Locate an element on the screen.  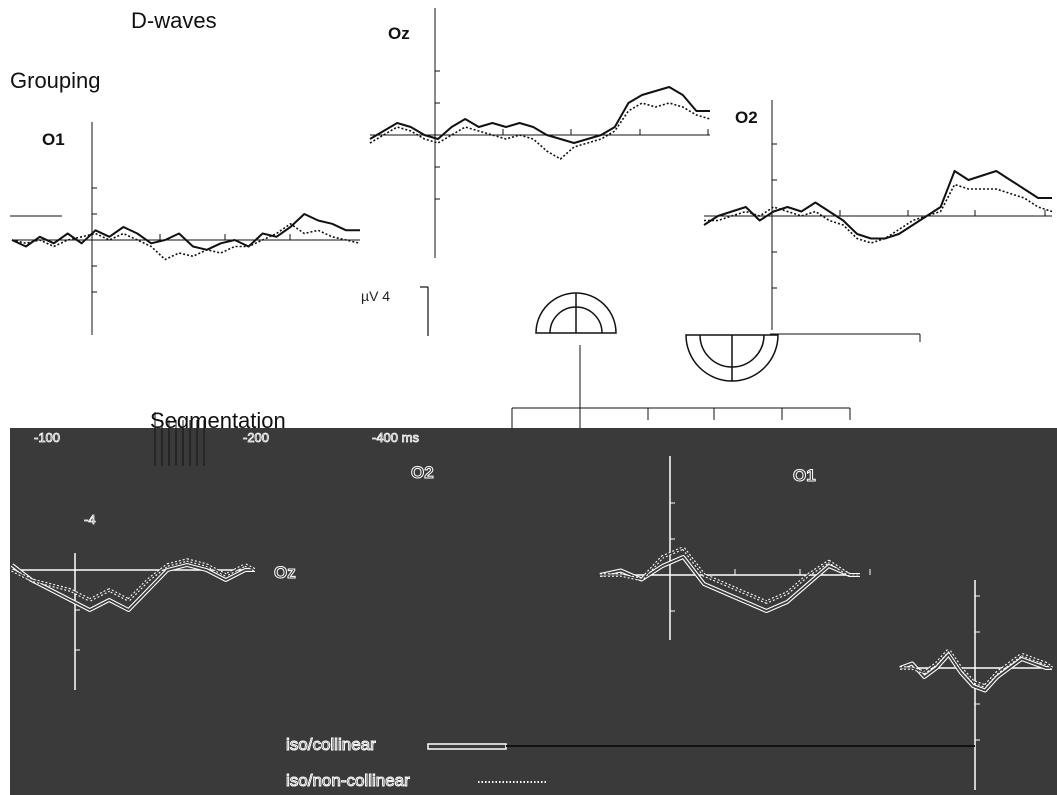
scalp-map-large-icon is located at coordinates (732, 358).